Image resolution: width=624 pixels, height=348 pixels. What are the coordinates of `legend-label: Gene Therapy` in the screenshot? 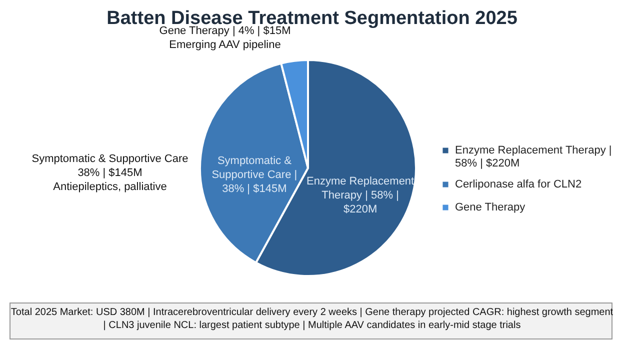 It's located at (490, 208).